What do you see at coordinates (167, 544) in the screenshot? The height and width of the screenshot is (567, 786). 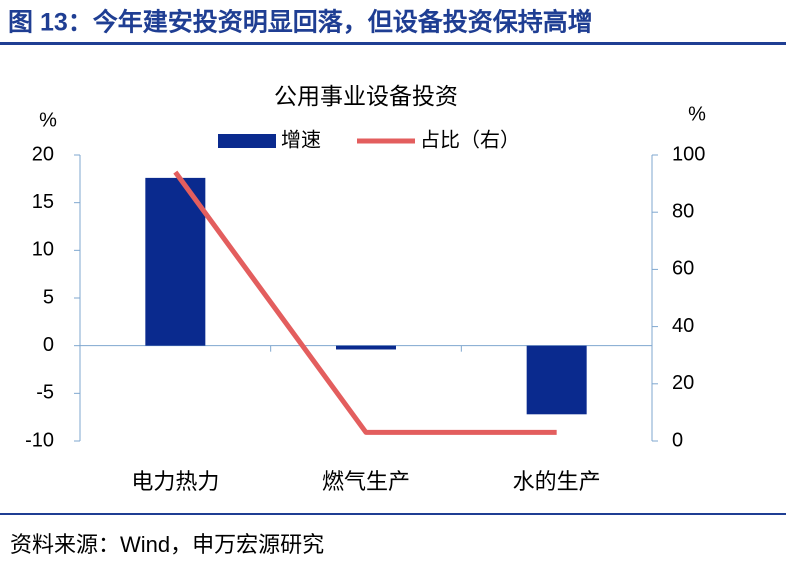 I see `source-note: 资料来源：Wind，申万宏源研究` at bounding box center [167, 544].